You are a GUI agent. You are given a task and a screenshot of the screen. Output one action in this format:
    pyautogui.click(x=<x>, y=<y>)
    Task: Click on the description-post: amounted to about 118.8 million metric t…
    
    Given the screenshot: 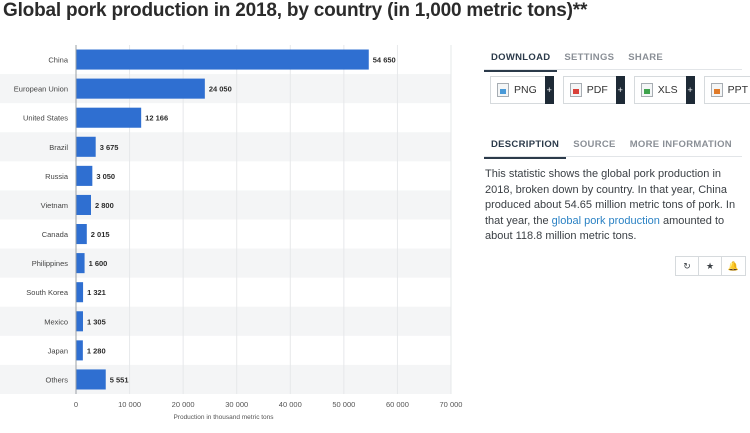 What is the action you would take?
    pyautogui.click(x=605, y=228)
    